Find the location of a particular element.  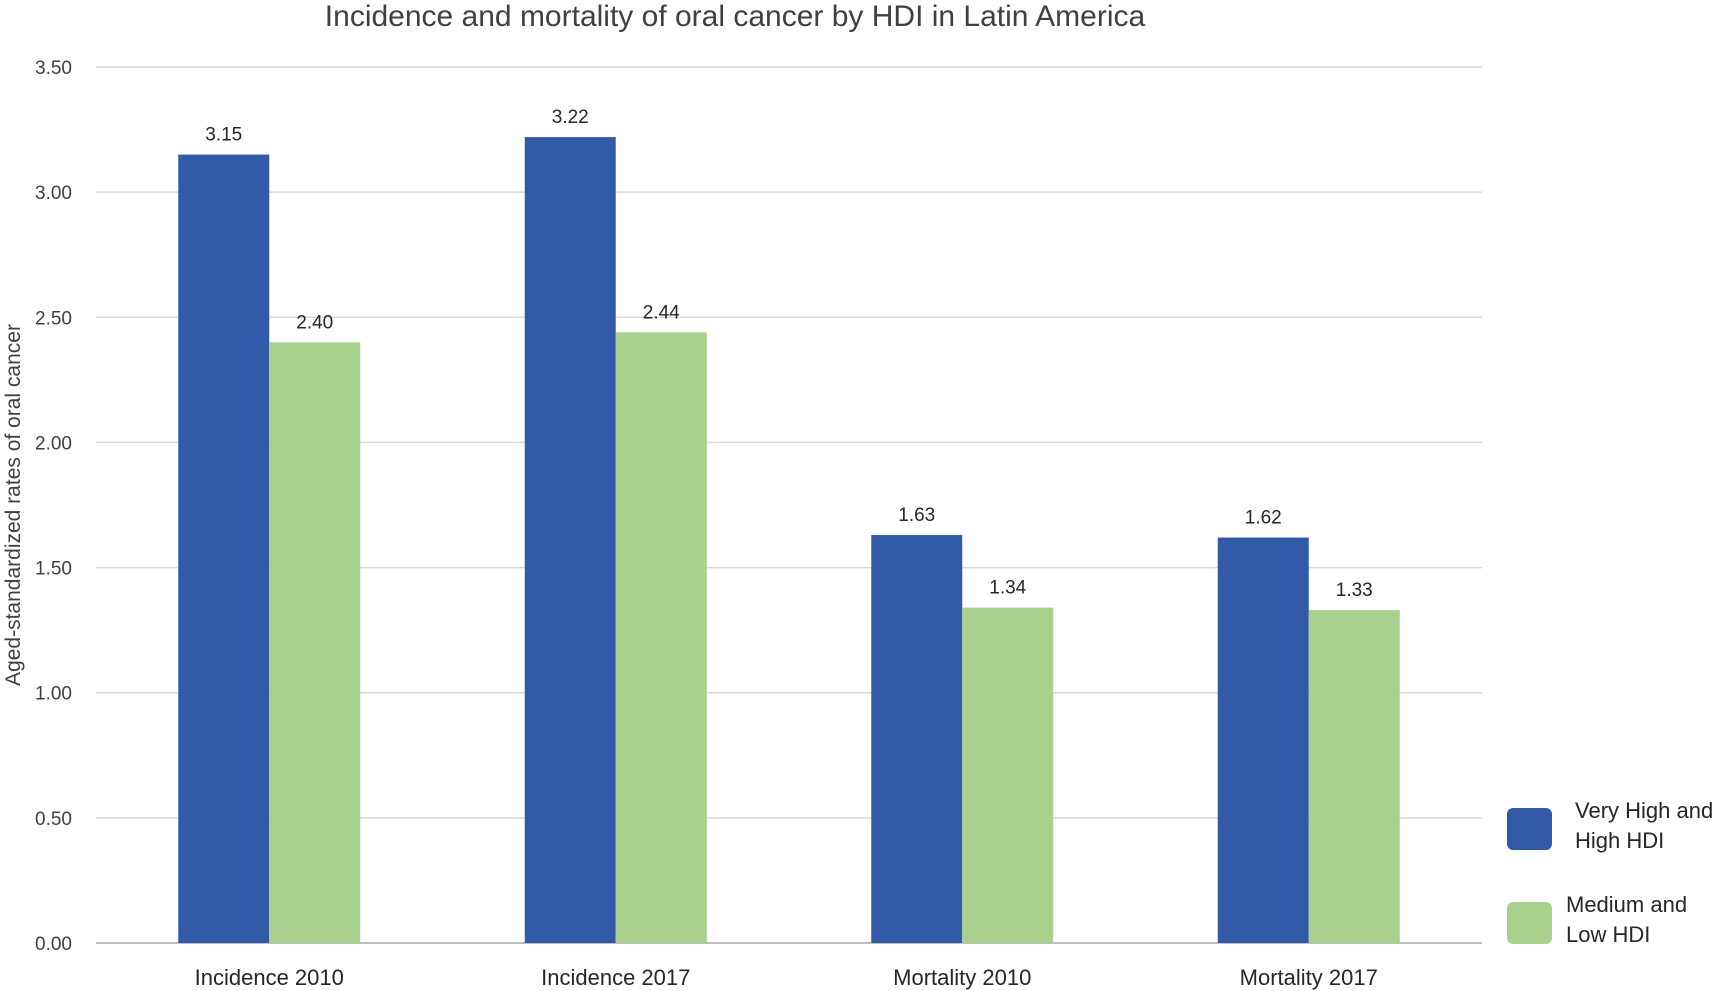

y-tick-label: 1.50 is located at coordinates (53, 569).